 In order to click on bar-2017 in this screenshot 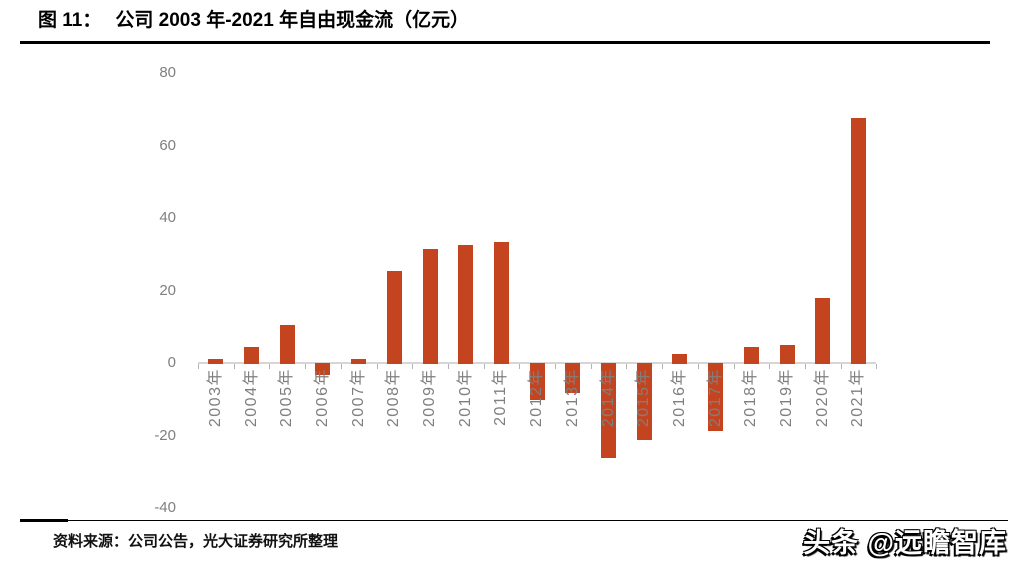, I will do `click(716, 397)`.